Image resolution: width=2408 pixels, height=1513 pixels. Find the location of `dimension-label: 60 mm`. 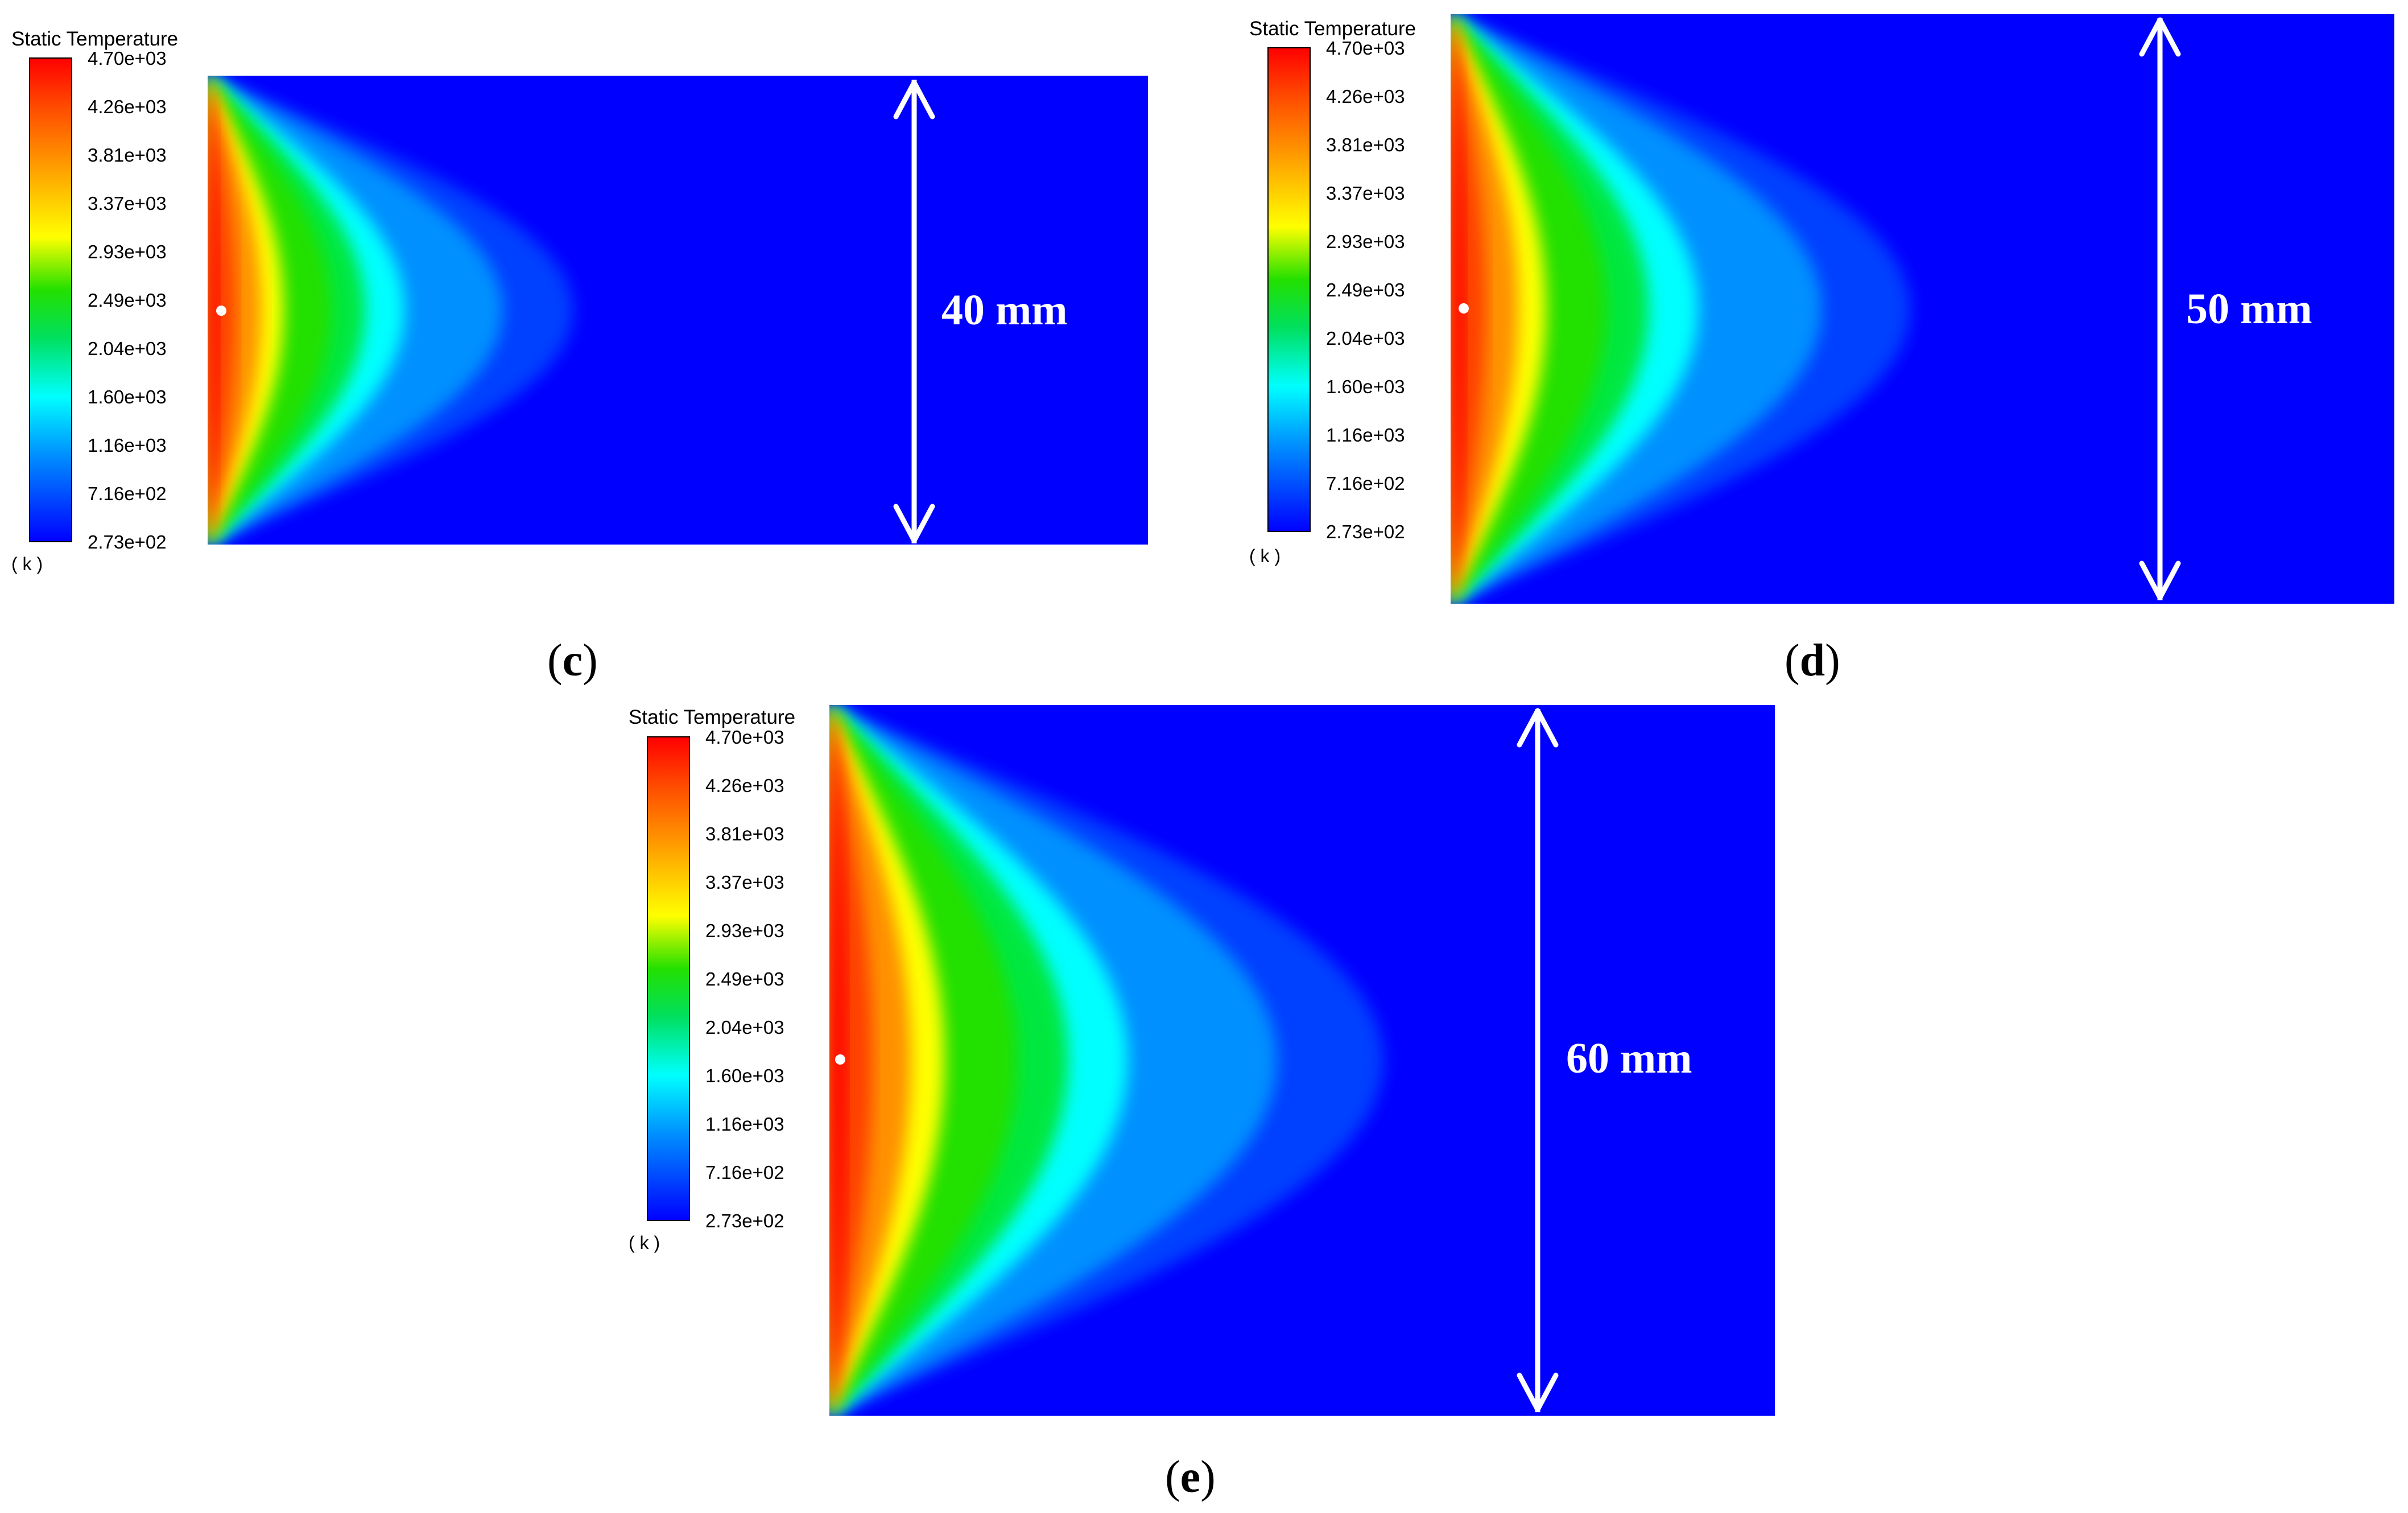

dimension-label: 60 mm is located at coordinates (1629, 1058).